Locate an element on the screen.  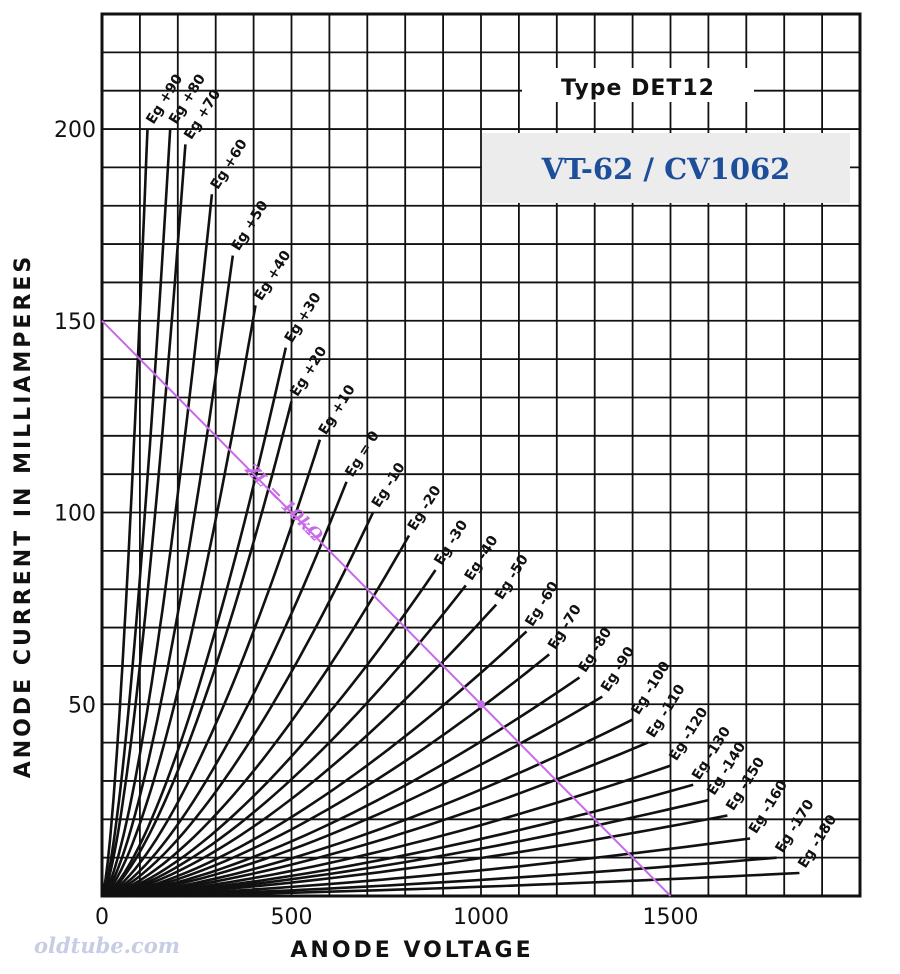
x-axis-label: ANODE VOLTAGE is located at coordinates (411, 950).